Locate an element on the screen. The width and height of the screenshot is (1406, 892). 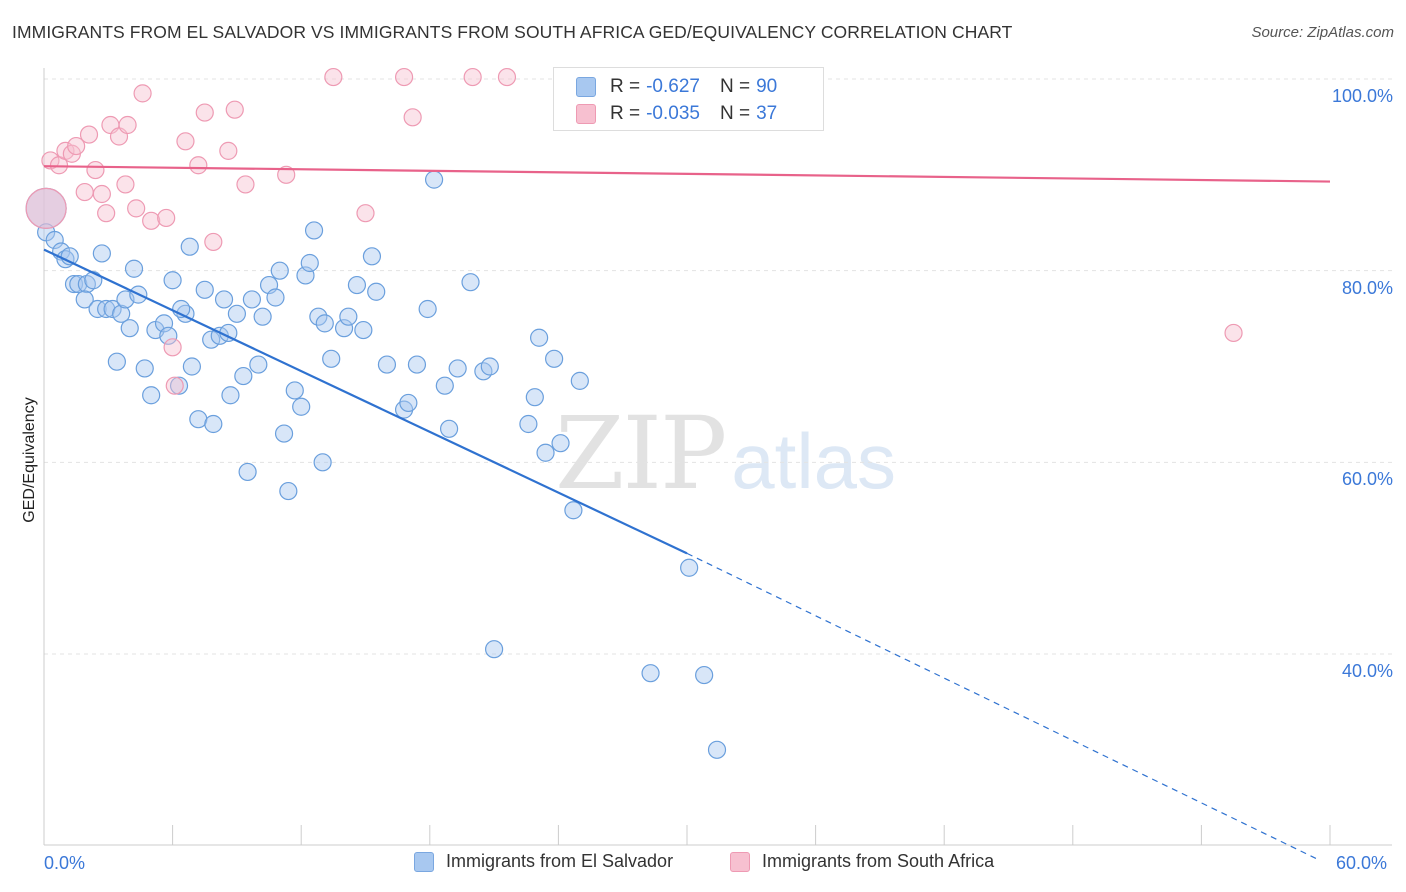
bottom-legend-swatch-pink is located at coordinates (740, 861).